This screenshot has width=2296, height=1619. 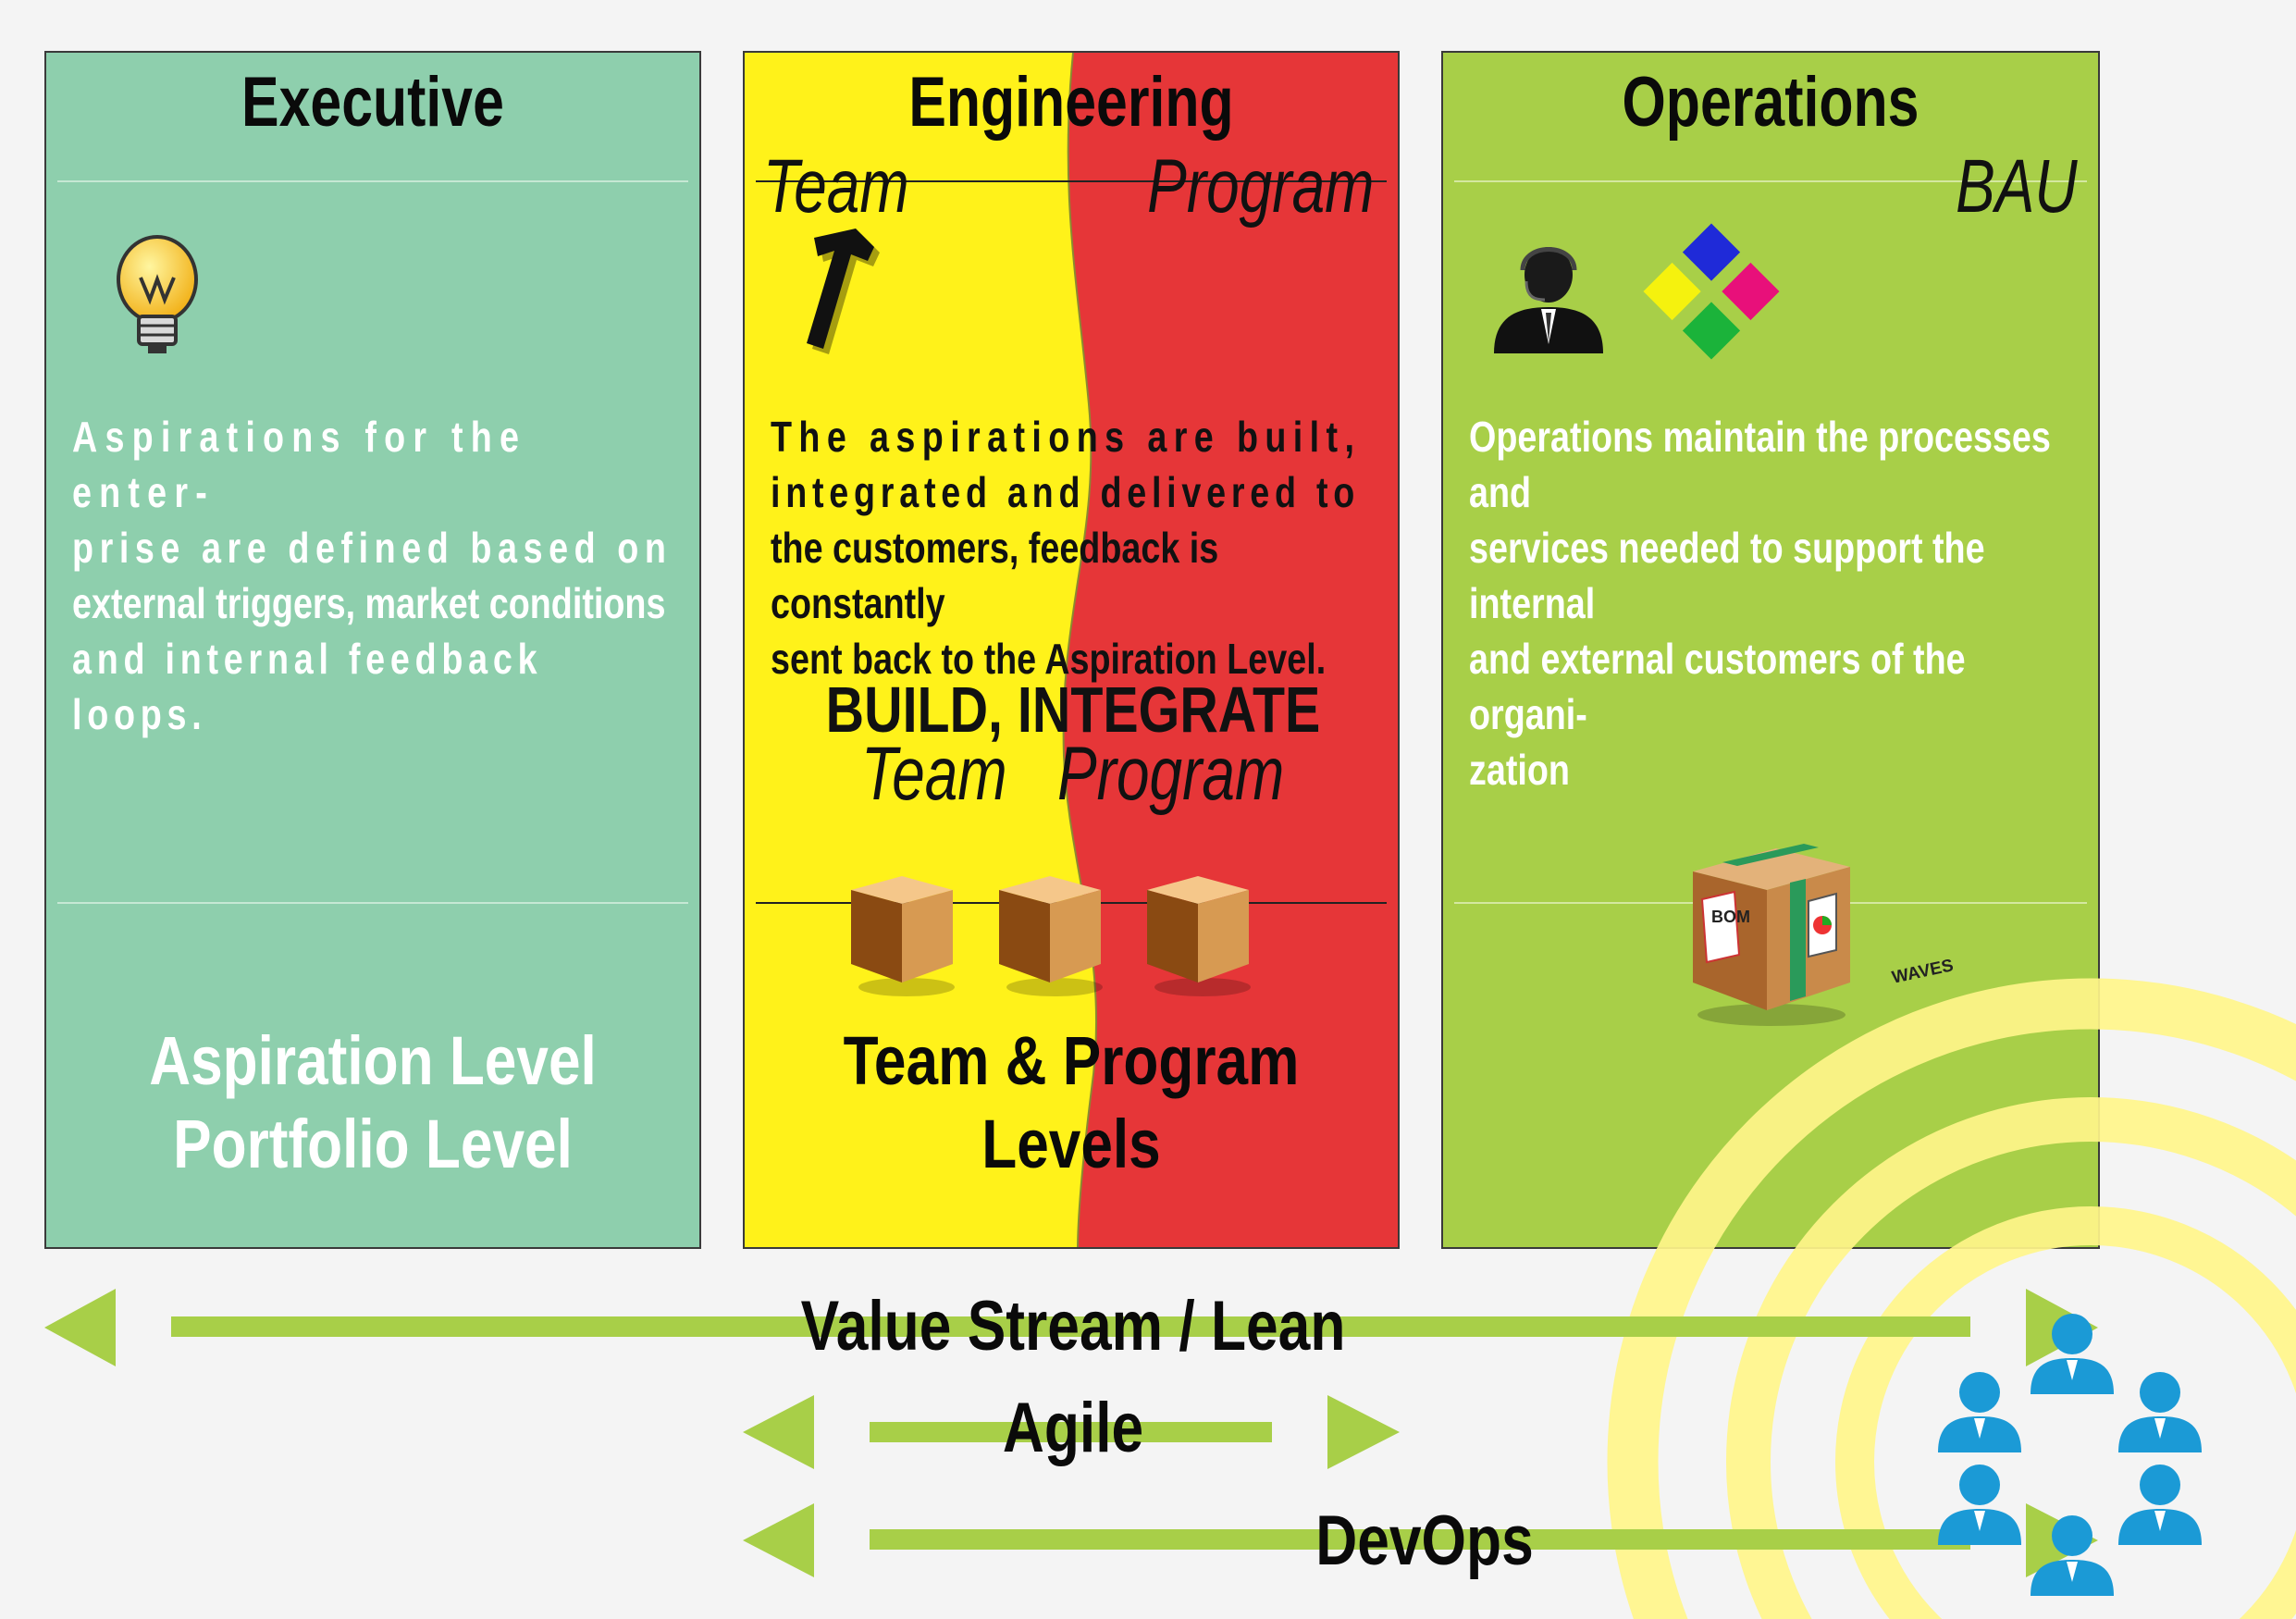 I want to click on boxes-row, so click(x=1051, y=936).